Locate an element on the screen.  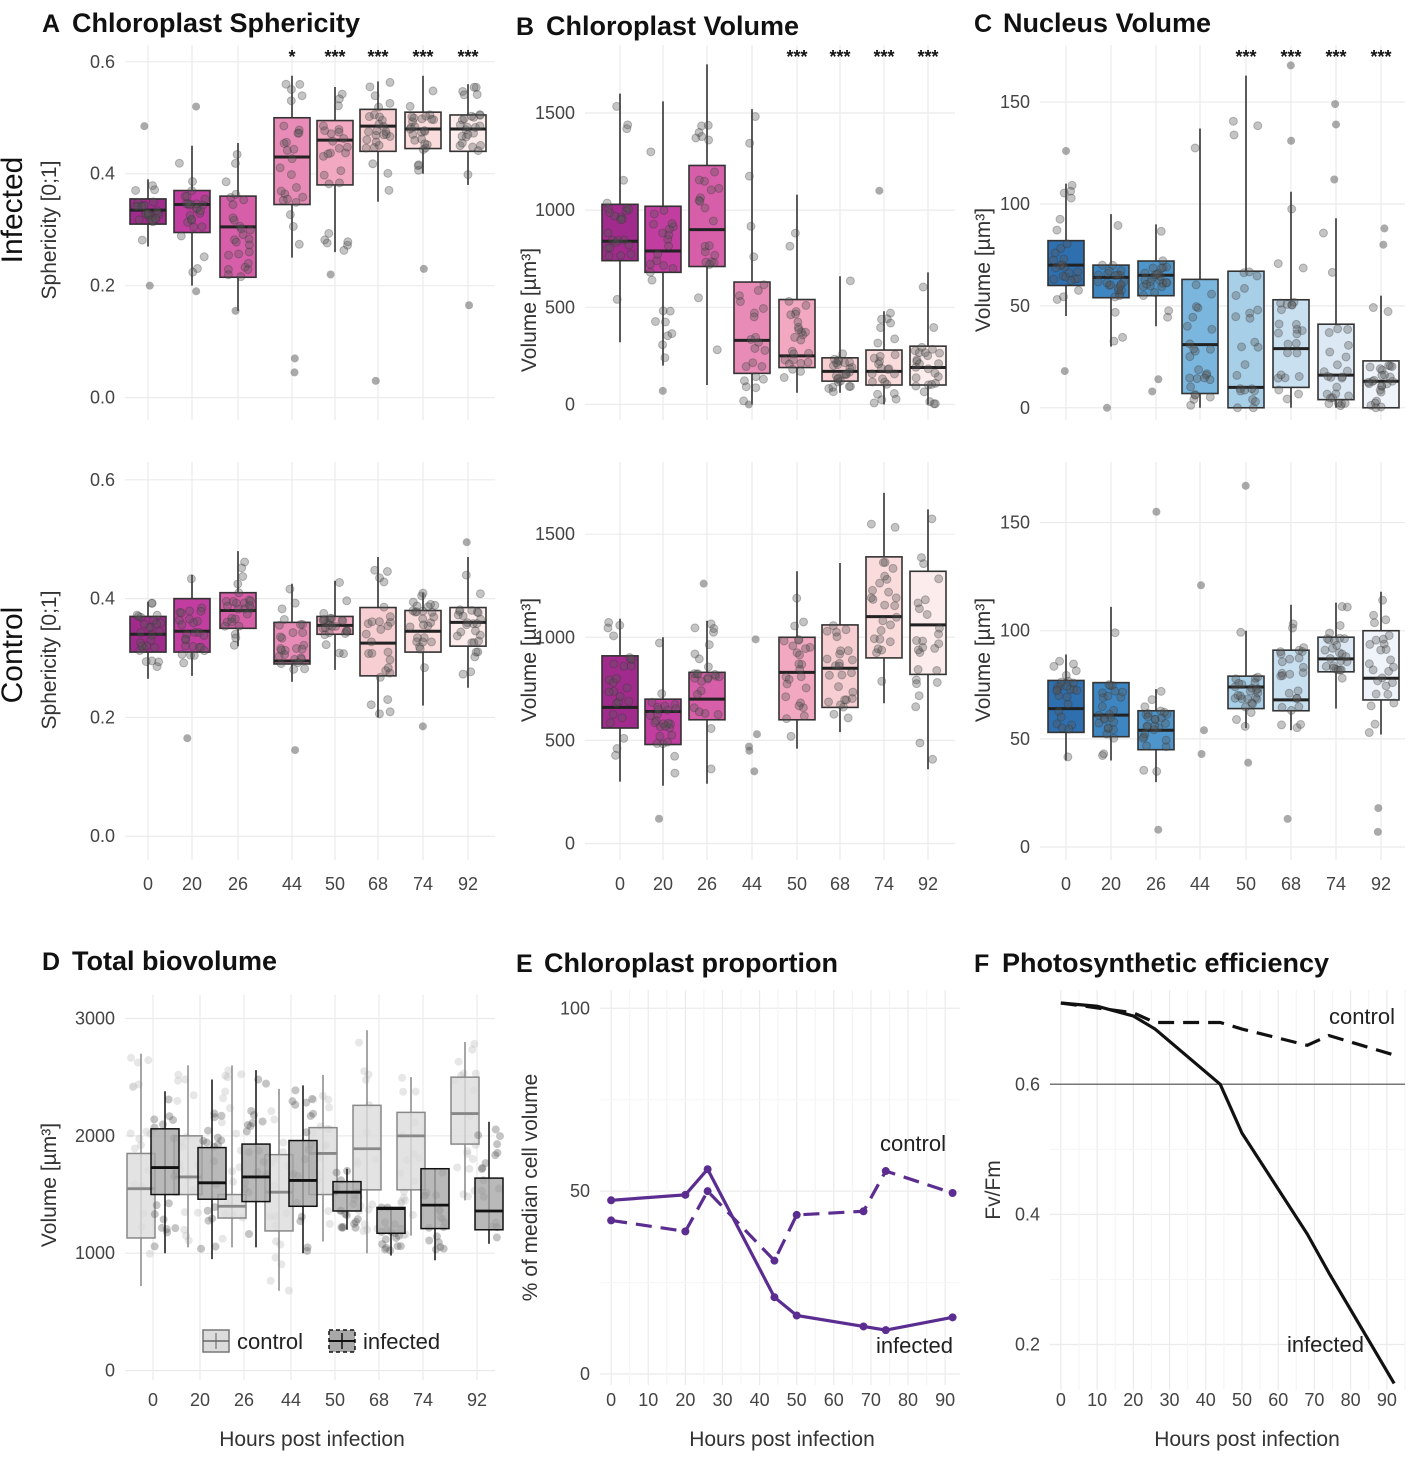
A_infected-ytick-label: 0.0 is located at coordinates (102, 398).